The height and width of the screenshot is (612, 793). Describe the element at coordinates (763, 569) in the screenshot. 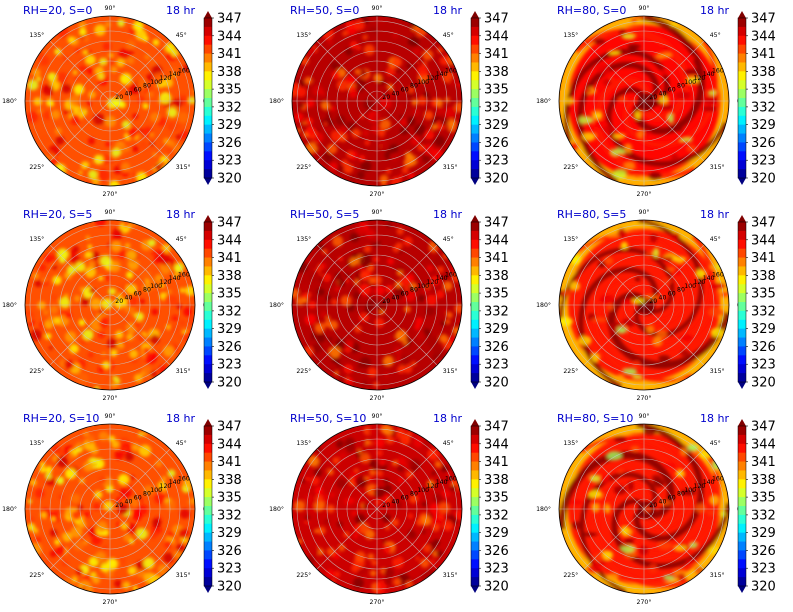

I see `colorbar-tick-label: 323` at that location.